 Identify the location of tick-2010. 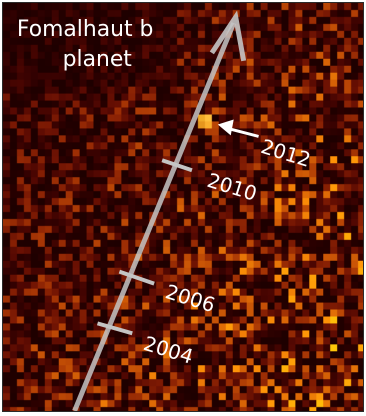
(177, 165).